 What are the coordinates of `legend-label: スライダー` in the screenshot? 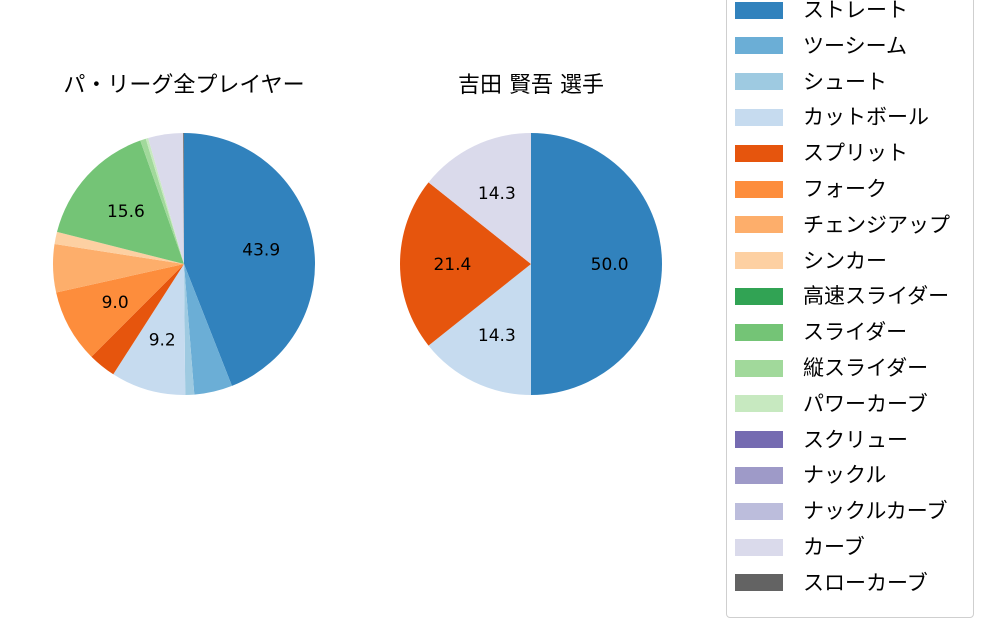 It's located at (855, 332).